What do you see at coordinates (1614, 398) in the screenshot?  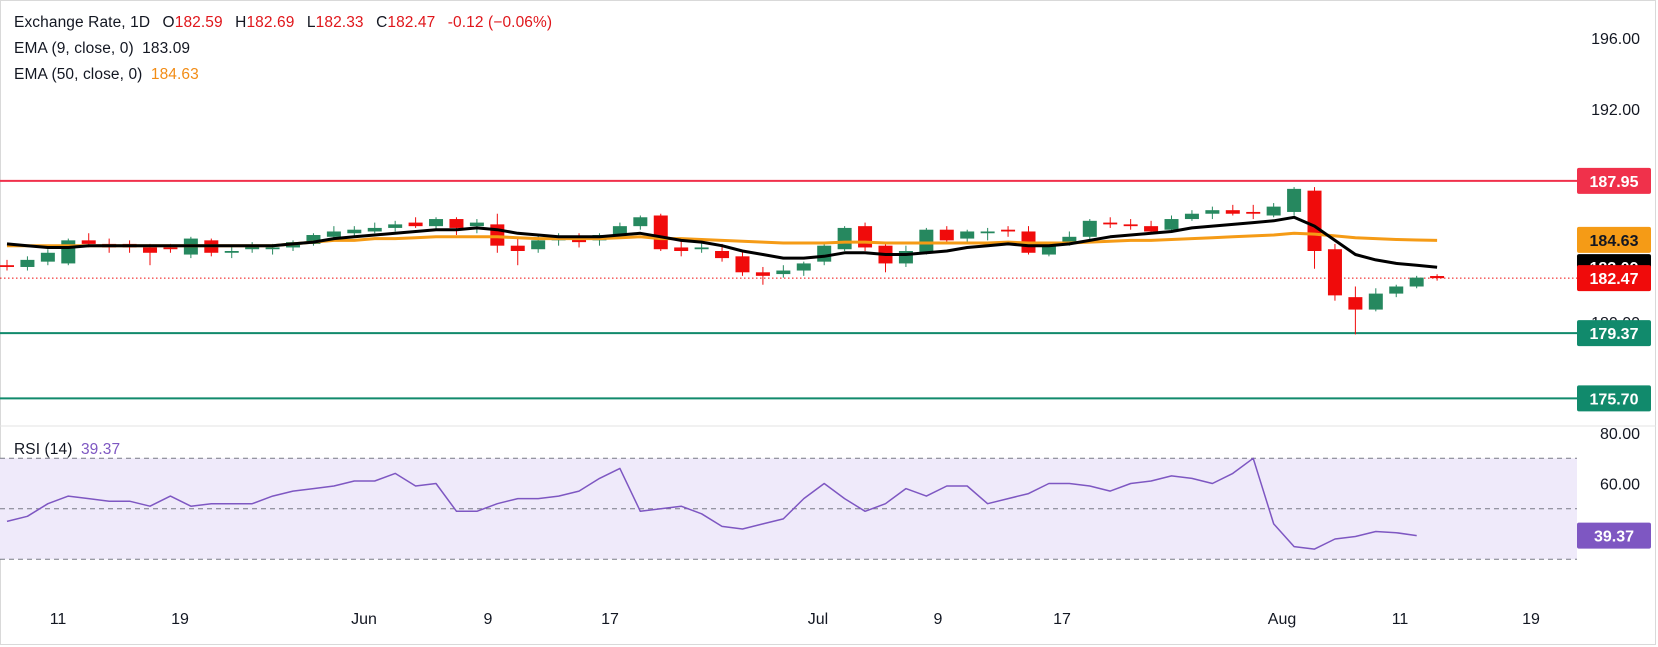 I see `support-2-label-box` at bounding box center [1614, 398].